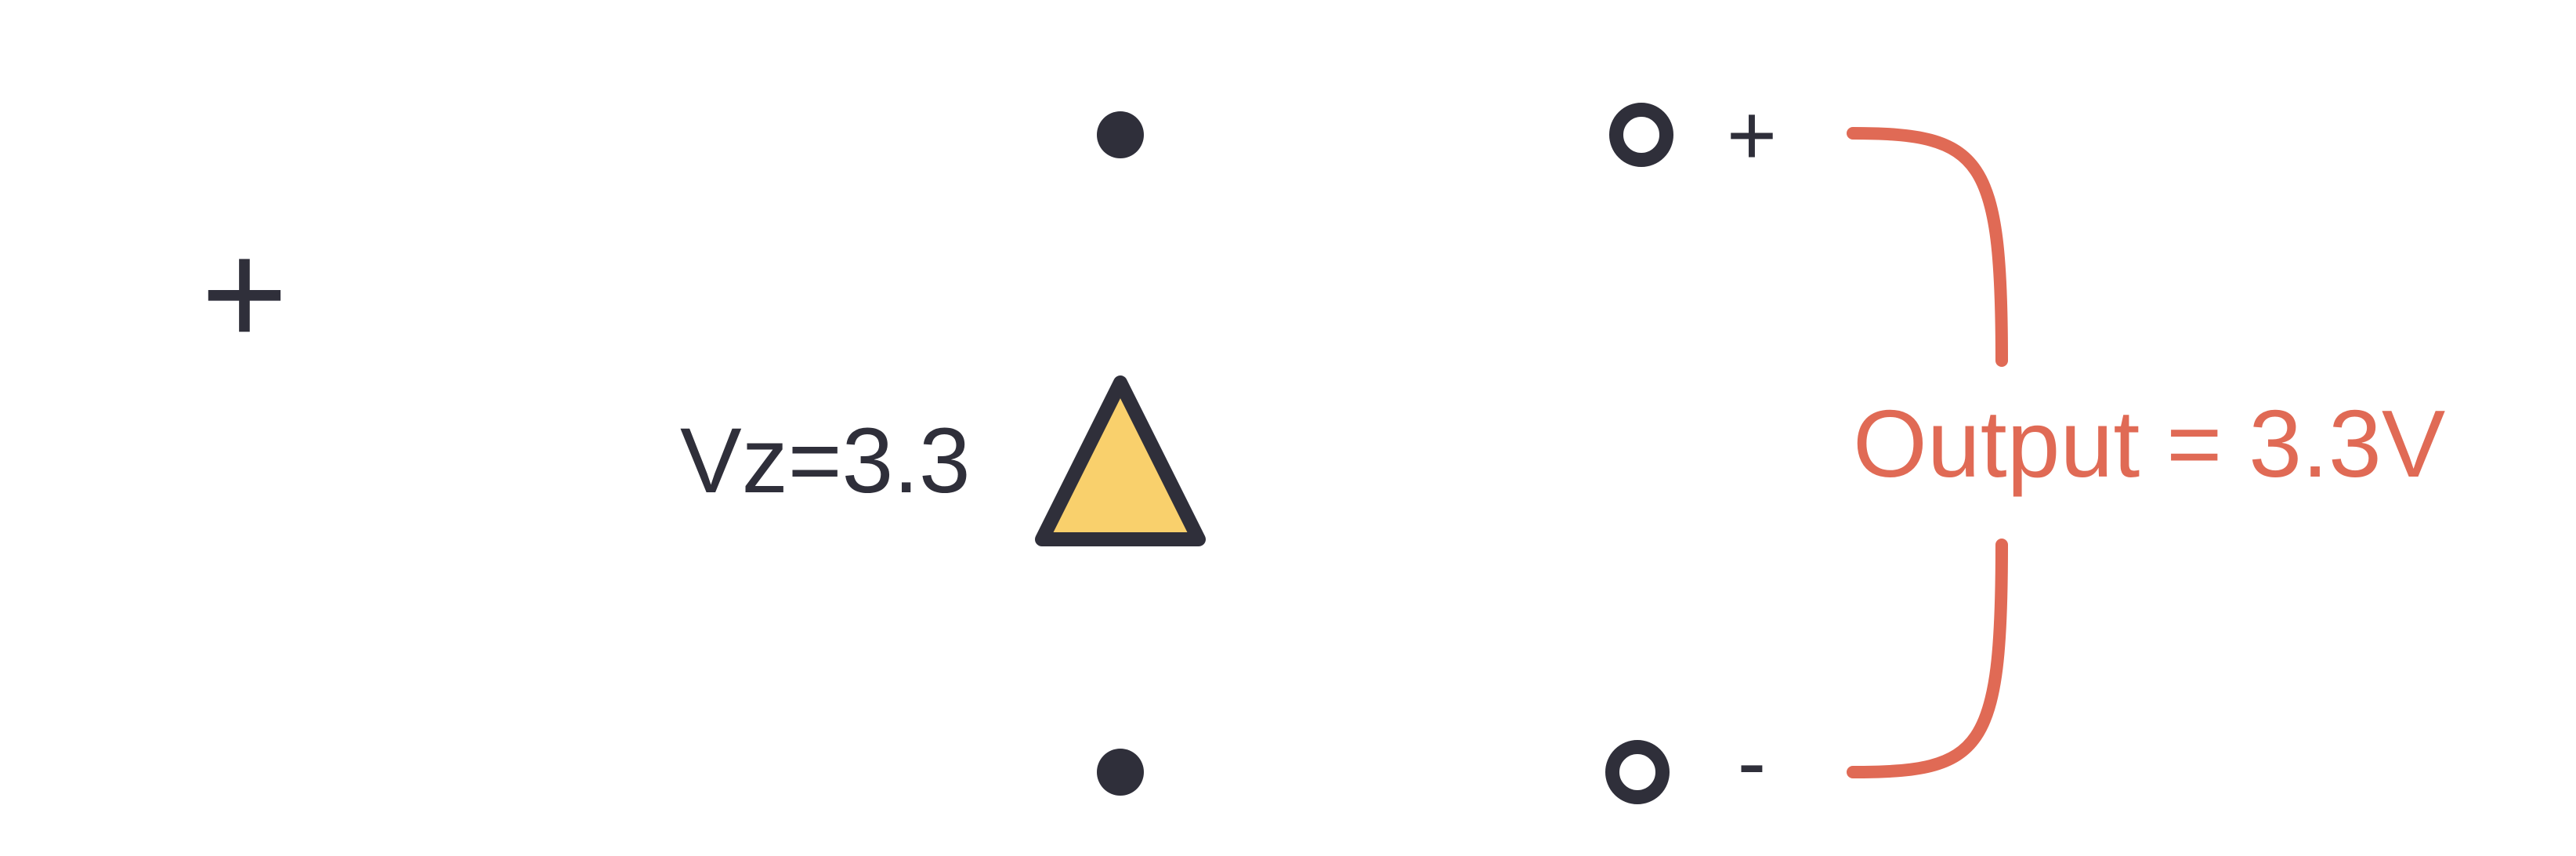 The height and width of the screenshot is (856, 2576). Describe the element at coordinates (1928, 247) in the screenshot. I see `output-bracket-top` at that location.